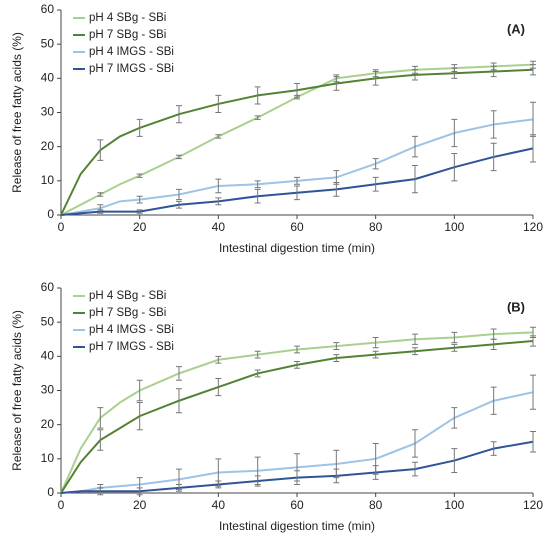 The width and height of the screenshot is (550, 550). What do you see at coordinates (48, 180) in the screenshot?
I see `y-tick-label: 10` at bounding box center [48, 180].